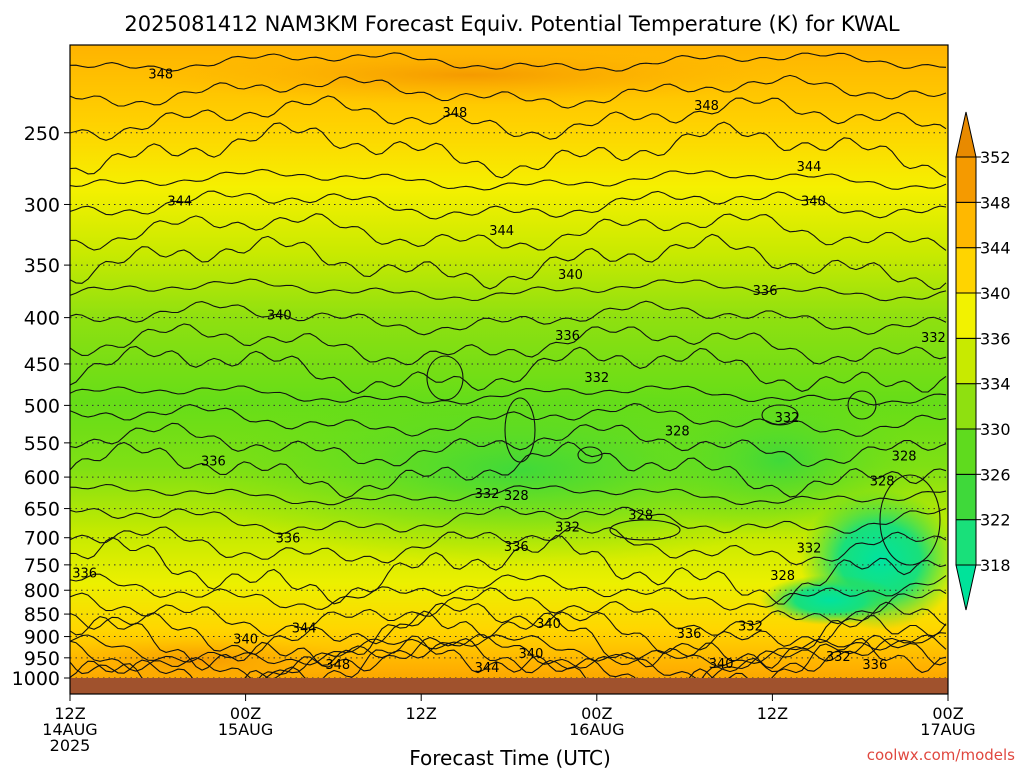 The width and height of the screenshot is (1024, 768). I want to click on colorbar-label: 330, so click(995, 429).